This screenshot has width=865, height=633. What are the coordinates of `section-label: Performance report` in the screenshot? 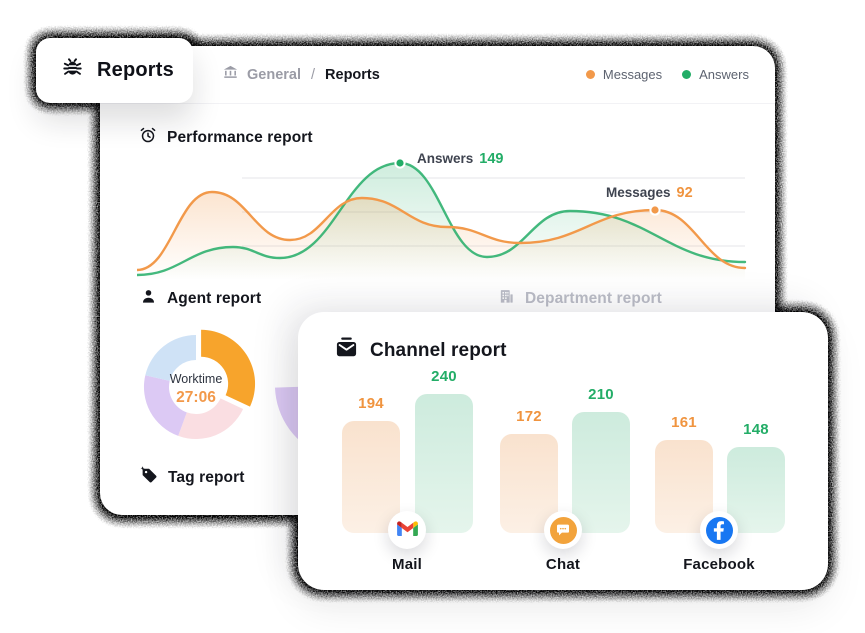 It's located at (240, 137).